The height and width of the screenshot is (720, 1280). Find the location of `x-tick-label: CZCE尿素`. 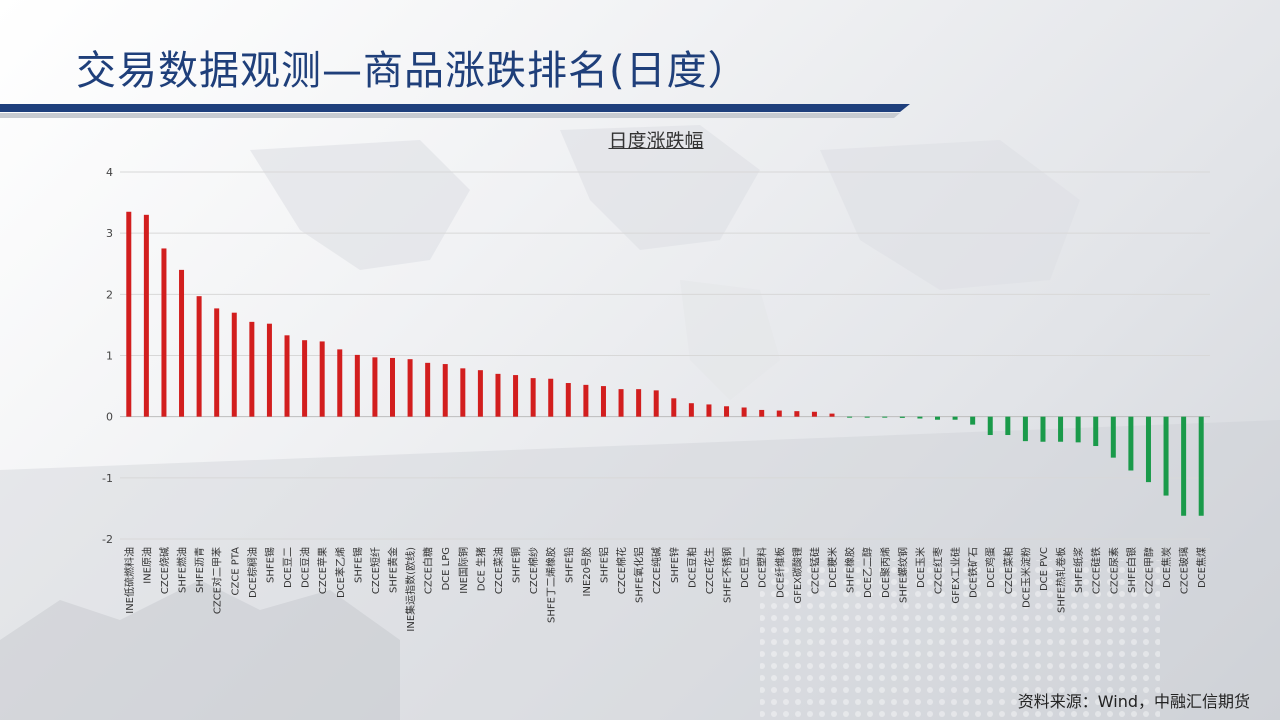

x-tick-label: CZCE尿素 is located at coordinates (1113, 570).